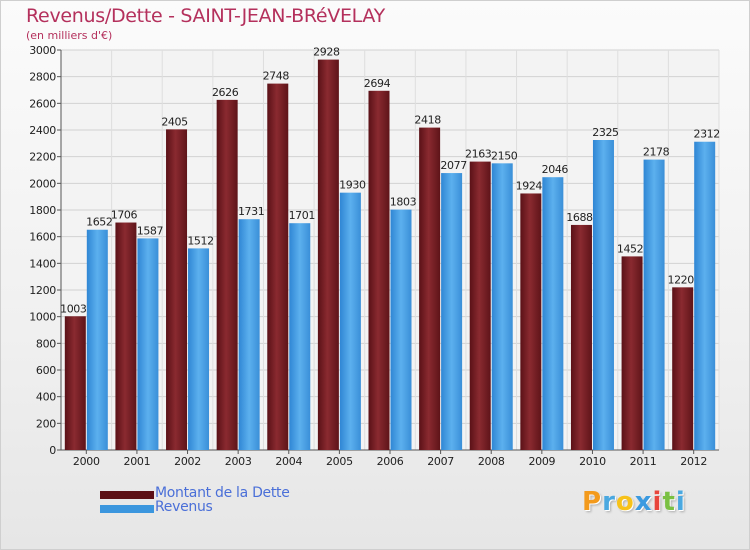 This screenshot has height=550, width=750. Describe the element at coordinates (278, 266) in the screenshot. I see `bar-debt-2004` at that location.